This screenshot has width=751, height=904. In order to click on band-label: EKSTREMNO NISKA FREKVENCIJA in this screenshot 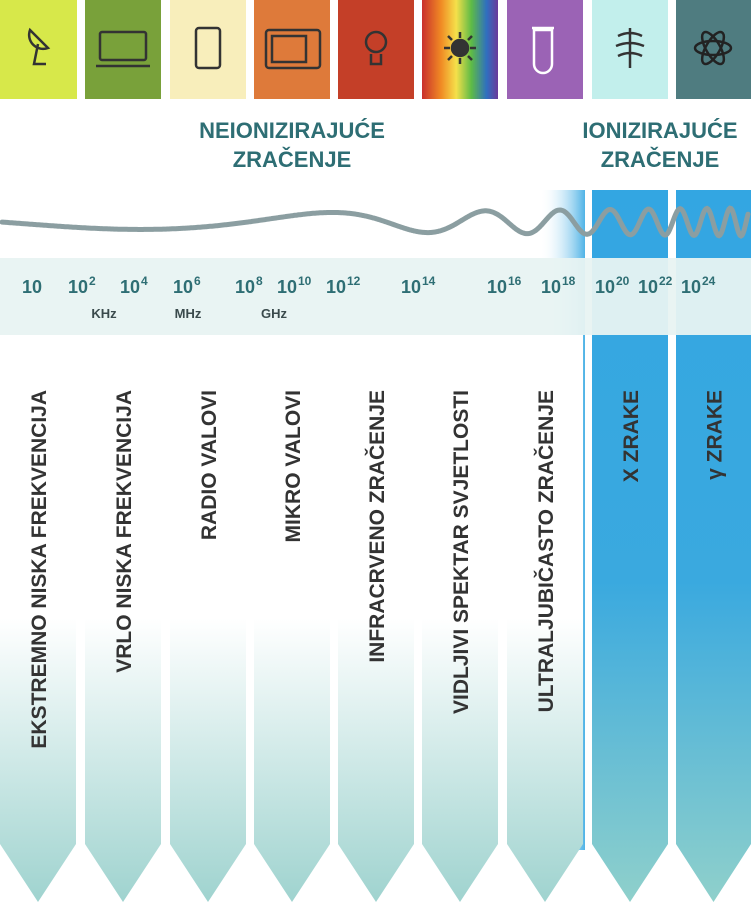, I will do `click(39, 569)`.